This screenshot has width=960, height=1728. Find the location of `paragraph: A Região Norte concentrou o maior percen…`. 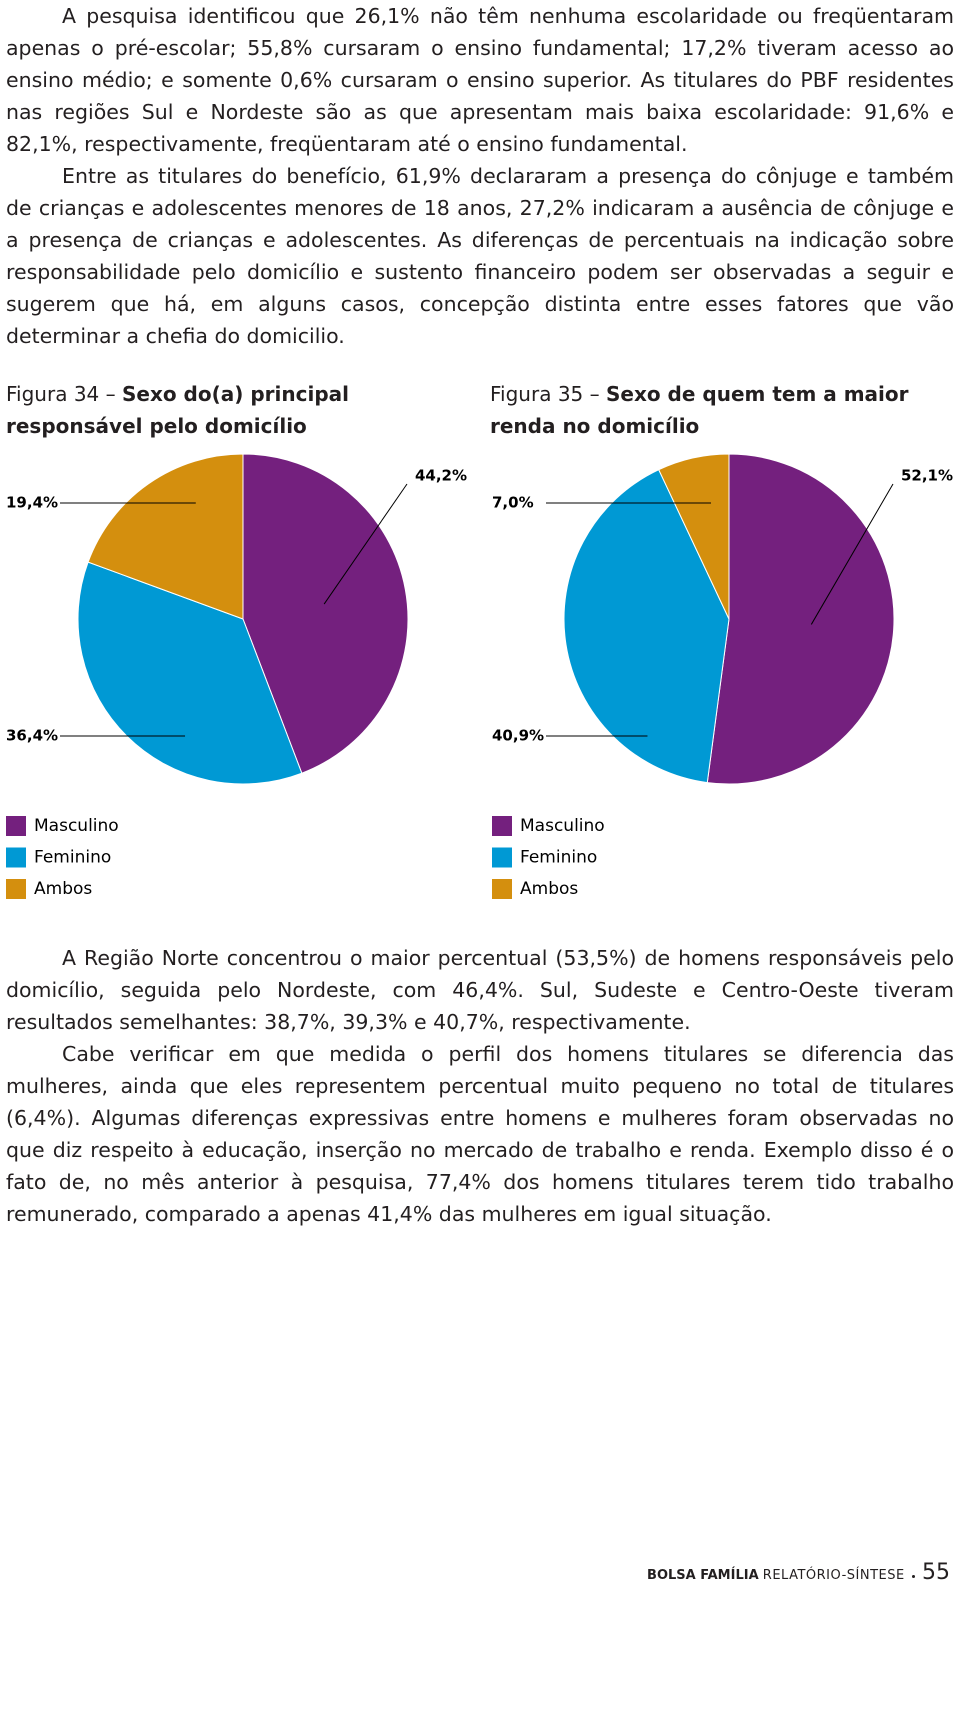

paragraph: A Região Norte concentrou o maior percen… is located at coordinates (480, 990).